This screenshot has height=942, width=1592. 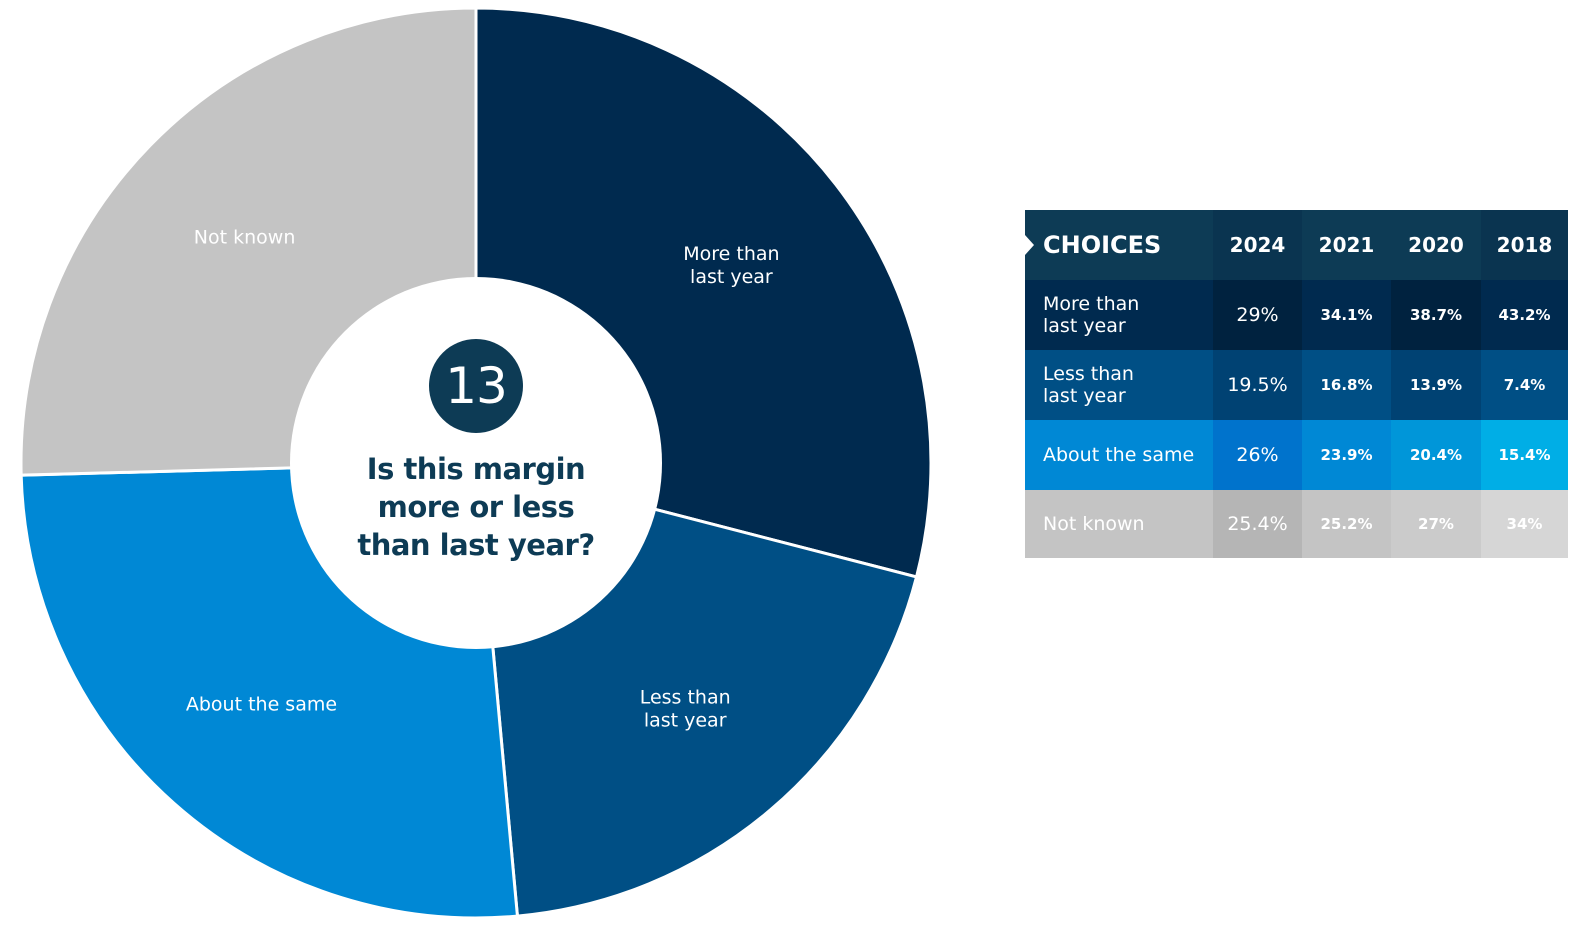 I want to click on row-label: Less than last year, so click(x=1119, y=385).